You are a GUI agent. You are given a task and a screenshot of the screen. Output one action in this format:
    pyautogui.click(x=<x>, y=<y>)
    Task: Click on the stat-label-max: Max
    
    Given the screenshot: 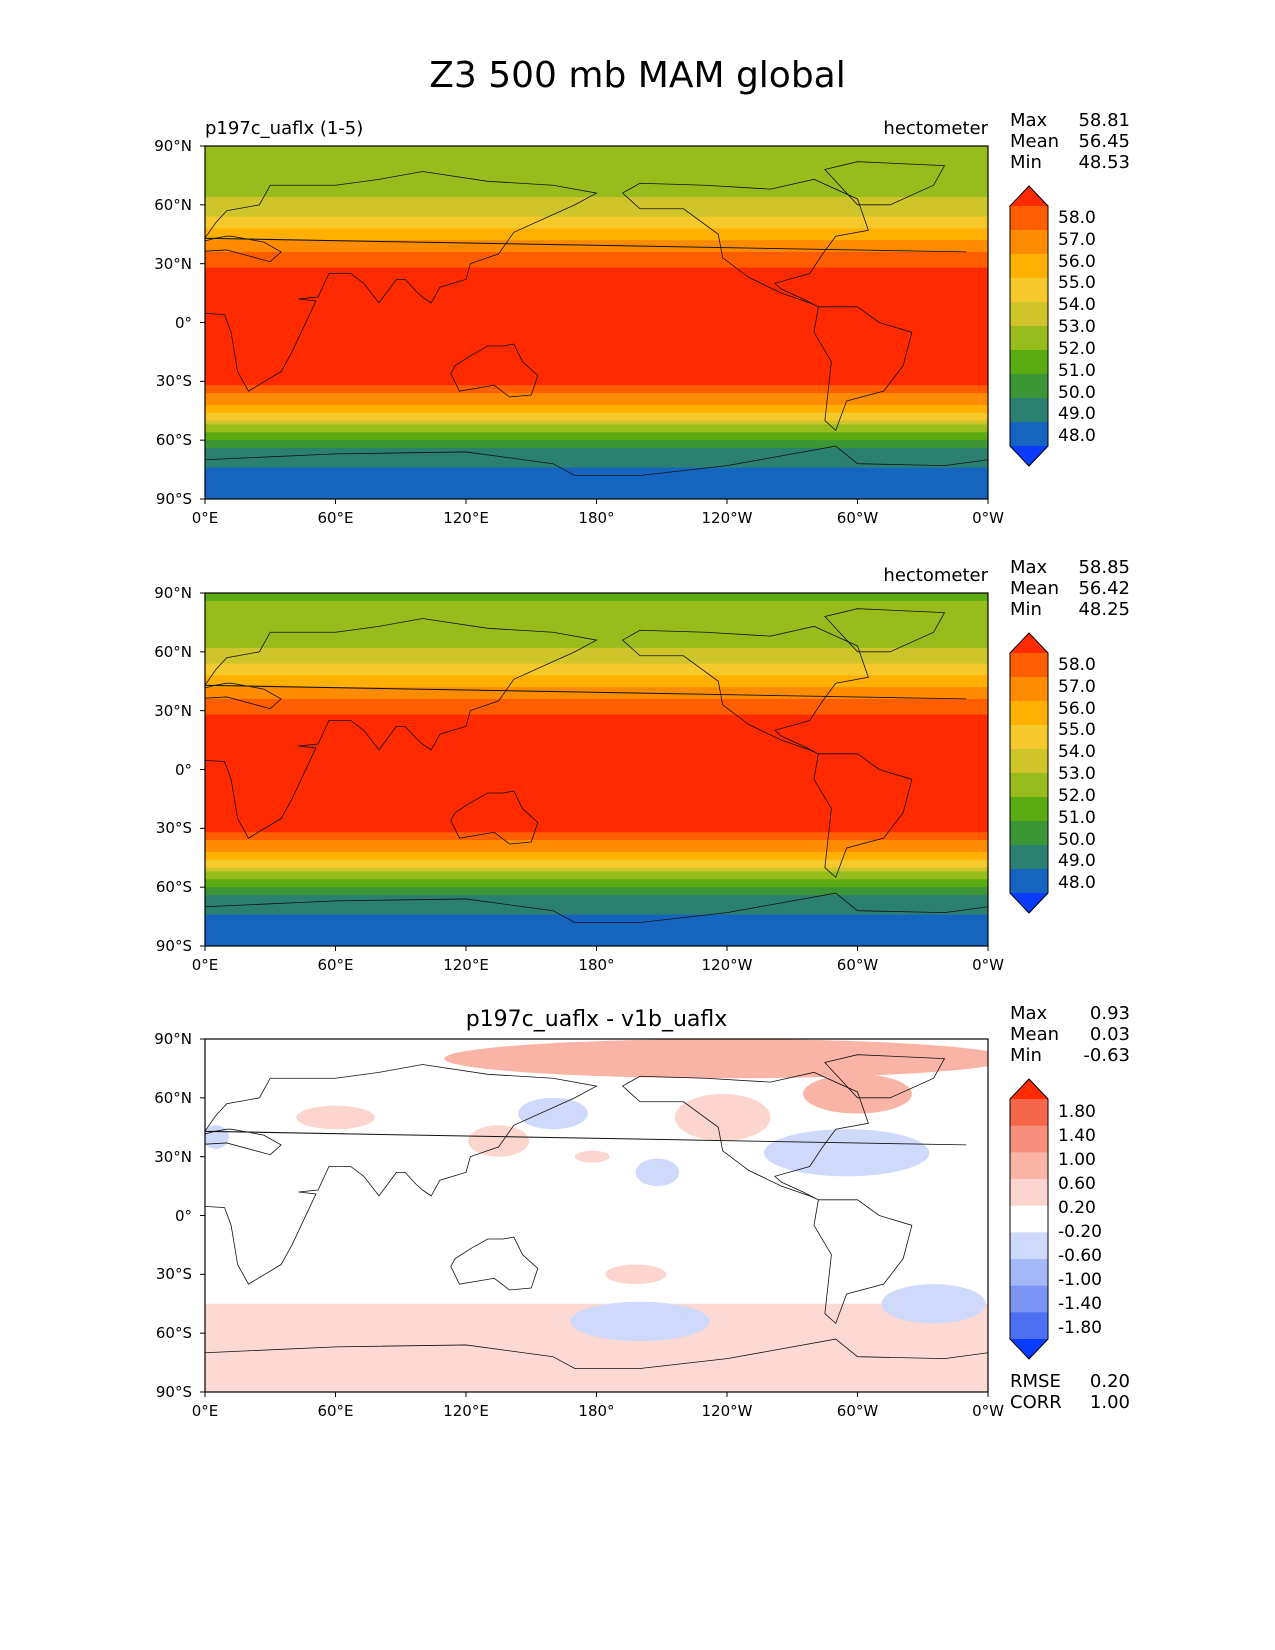 What is the action you would take?
    pyautogui.click(x=1029, y=1013)
    